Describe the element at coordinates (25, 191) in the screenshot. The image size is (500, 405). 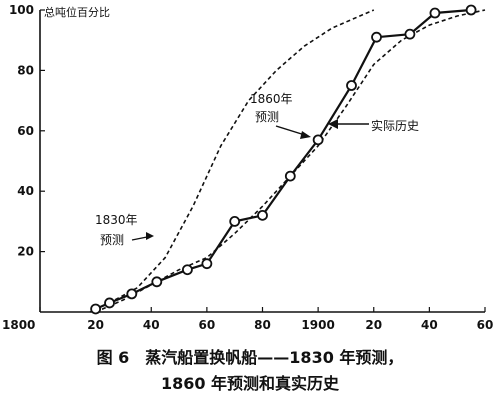
I see `y-tick-label: 40` at that location.